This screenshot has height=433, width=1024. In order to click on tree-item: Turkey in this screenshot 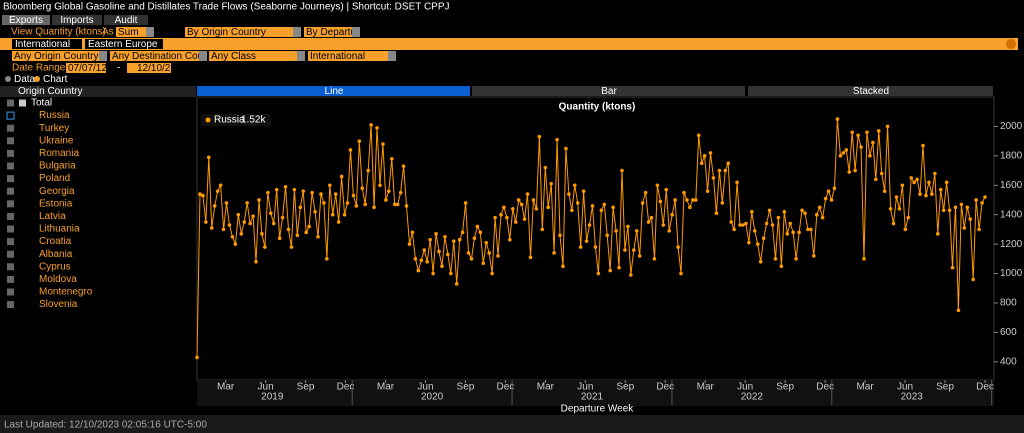, I will do `click(54, 128)`.